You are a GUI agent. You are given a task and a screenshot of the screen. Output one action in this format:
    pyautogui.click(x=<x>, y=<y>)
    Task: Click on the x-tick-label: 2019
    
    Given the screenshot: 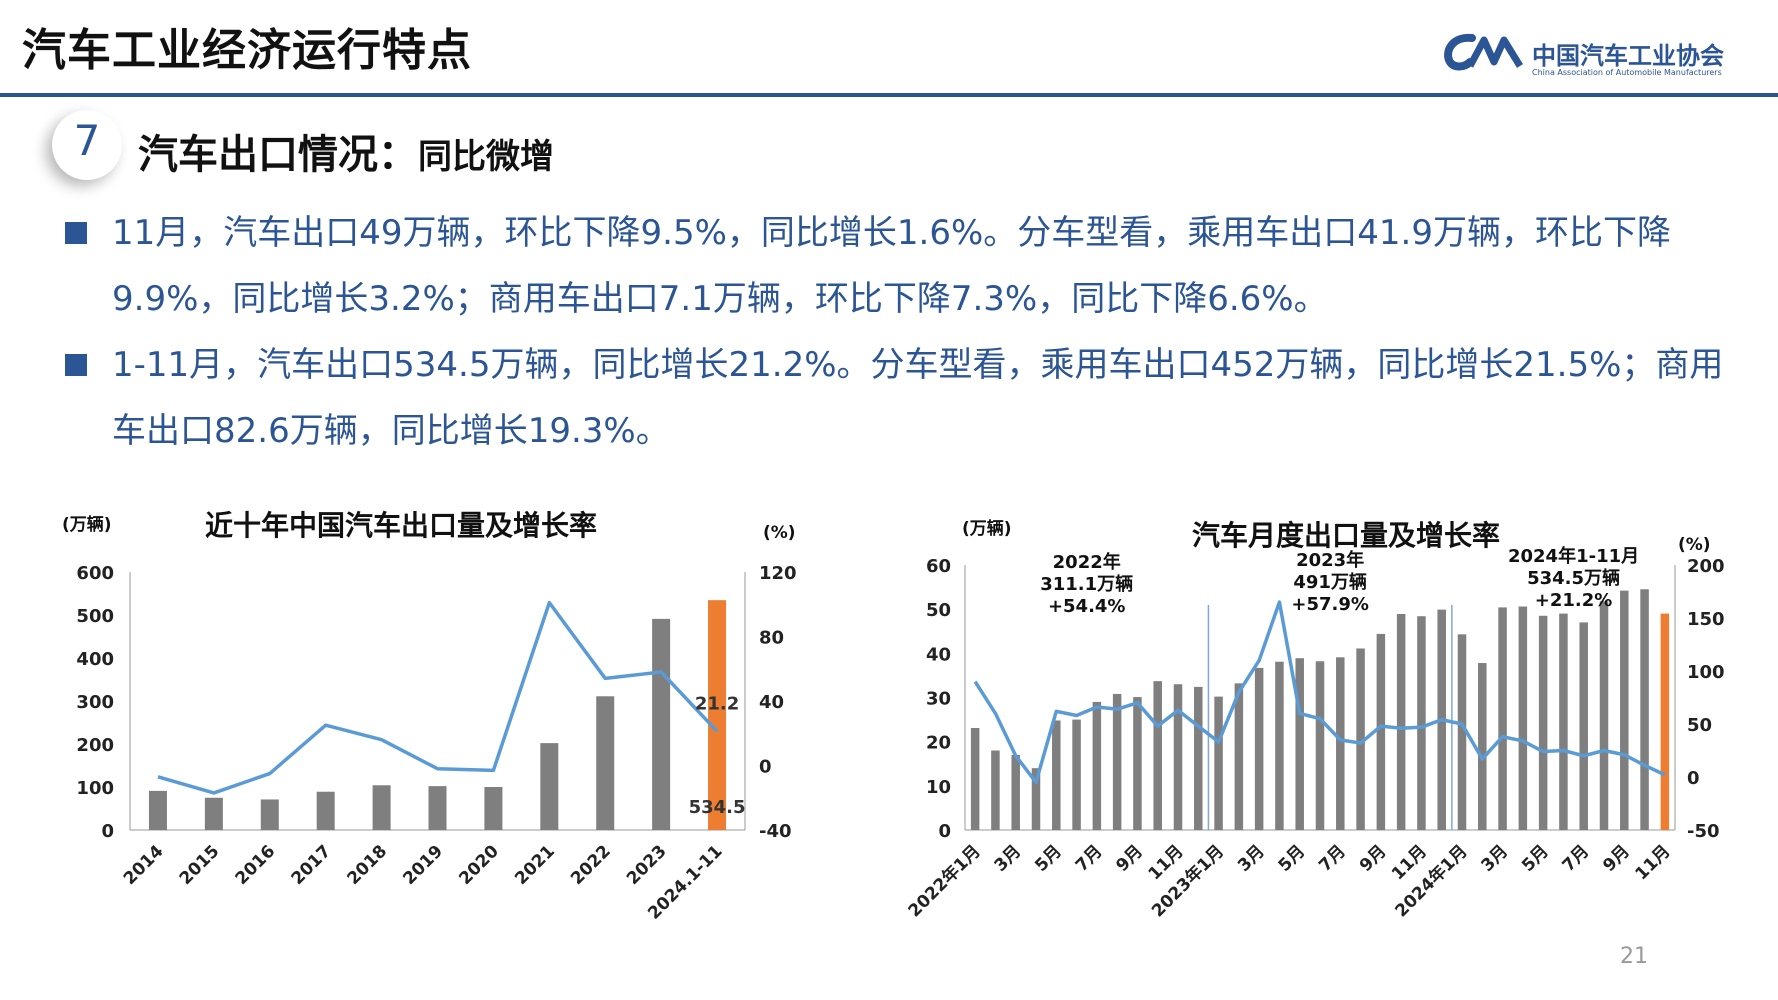 What is the action you would take?
    pyautogui.click(x=423, y=865)
    